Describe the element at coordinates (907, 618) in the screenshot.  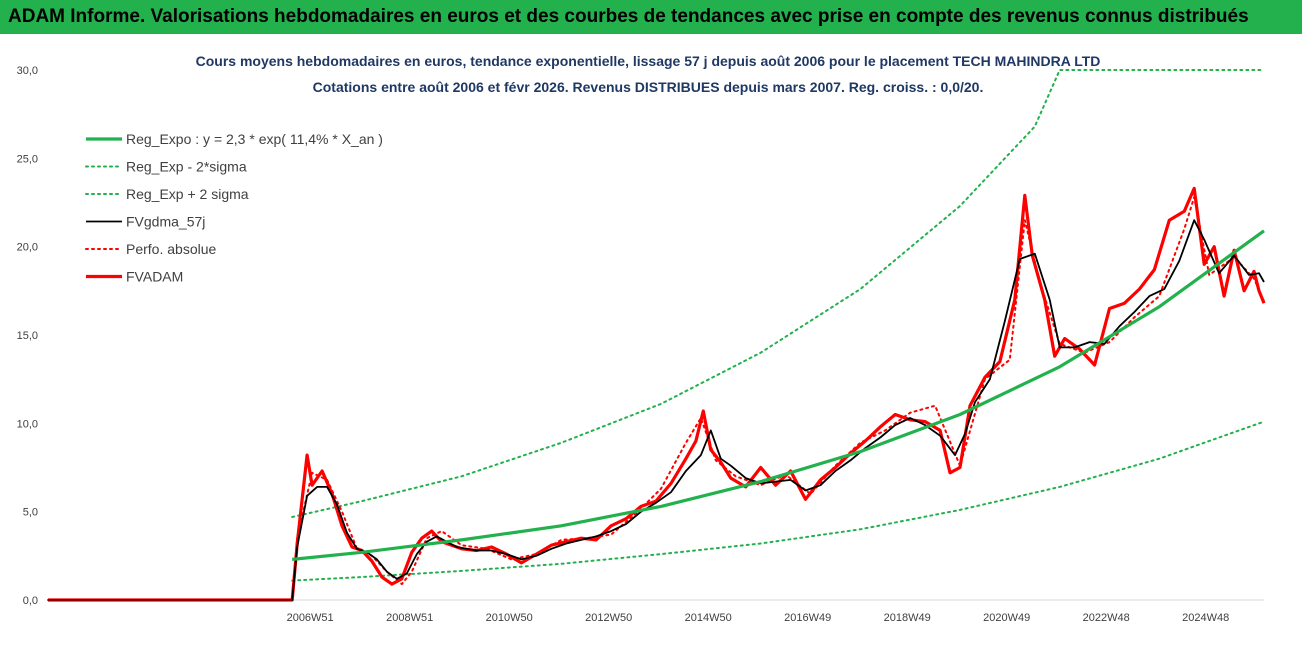
I see `x-tick-label: 2018W49` at that location.